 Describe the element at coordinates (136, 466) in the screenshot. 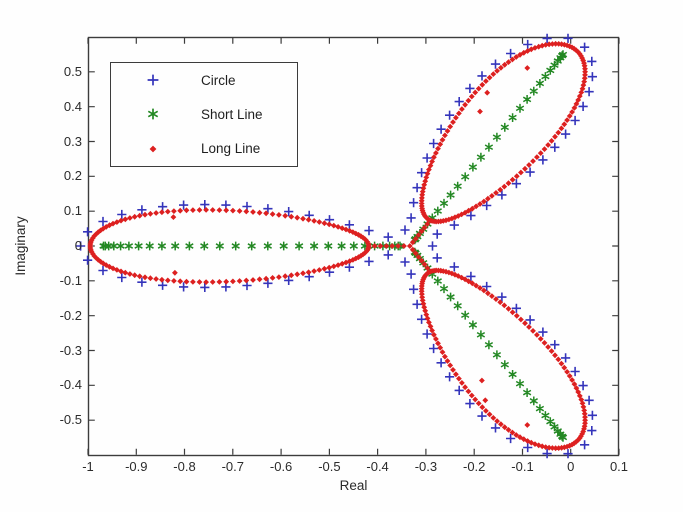

I see `x-tick-label: -0.9` at that location.